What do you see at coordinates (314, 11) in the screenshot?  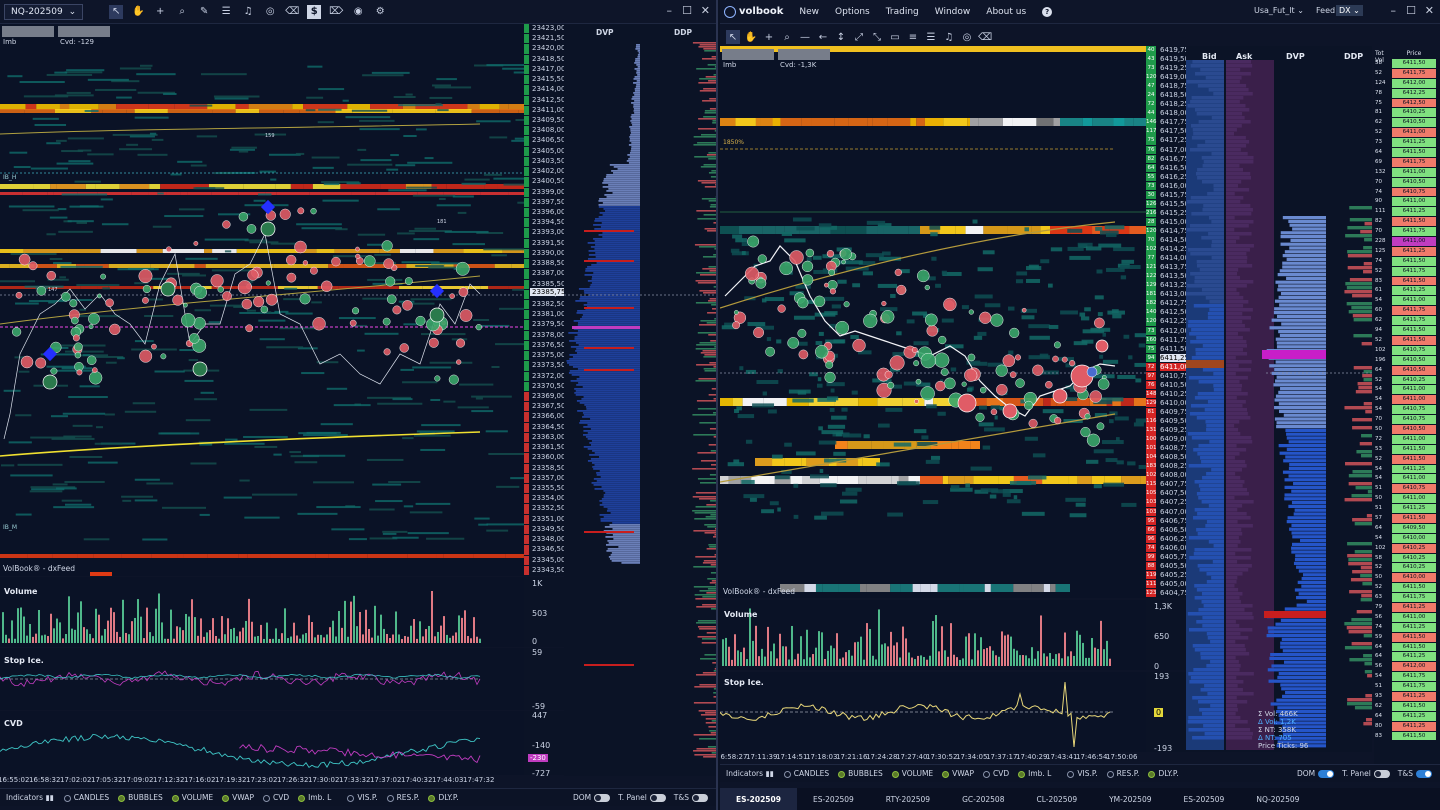 I see `dollar-icon: $` at bounding box center [314, 11].